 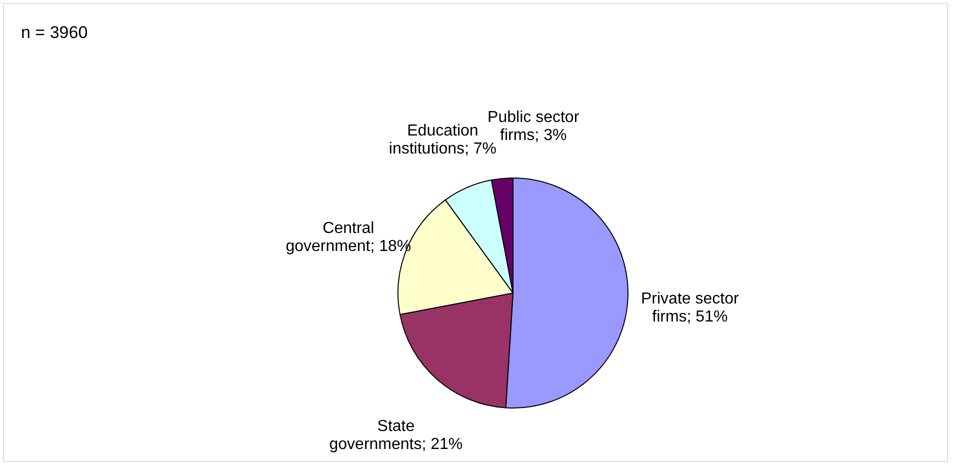 I want to click on slice-label: Private sector firms; 51%, so click(x=690, y=308).